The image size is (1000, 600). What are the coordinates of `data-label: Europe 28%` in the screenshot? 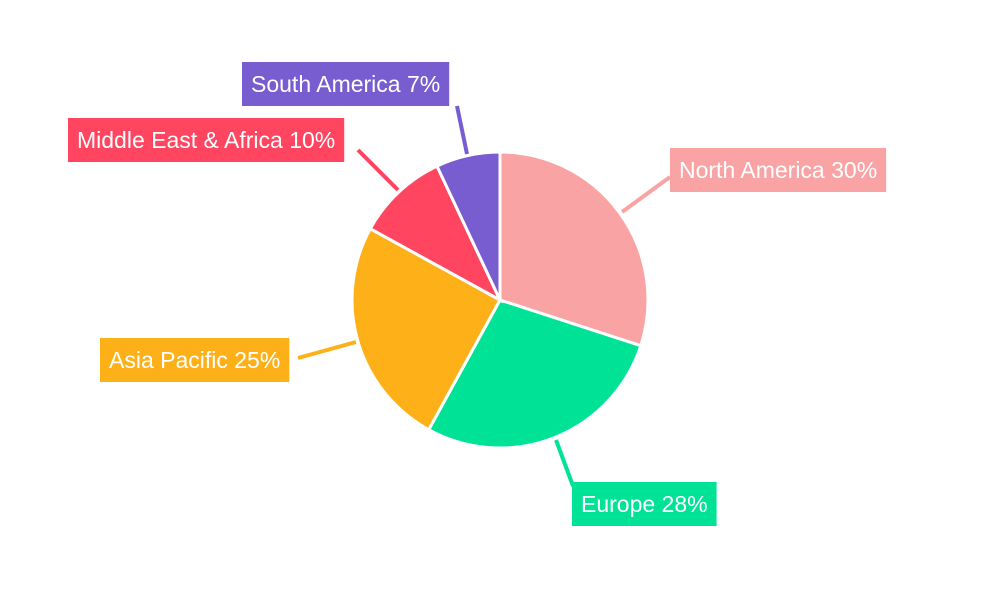 It's located at (644, 504).